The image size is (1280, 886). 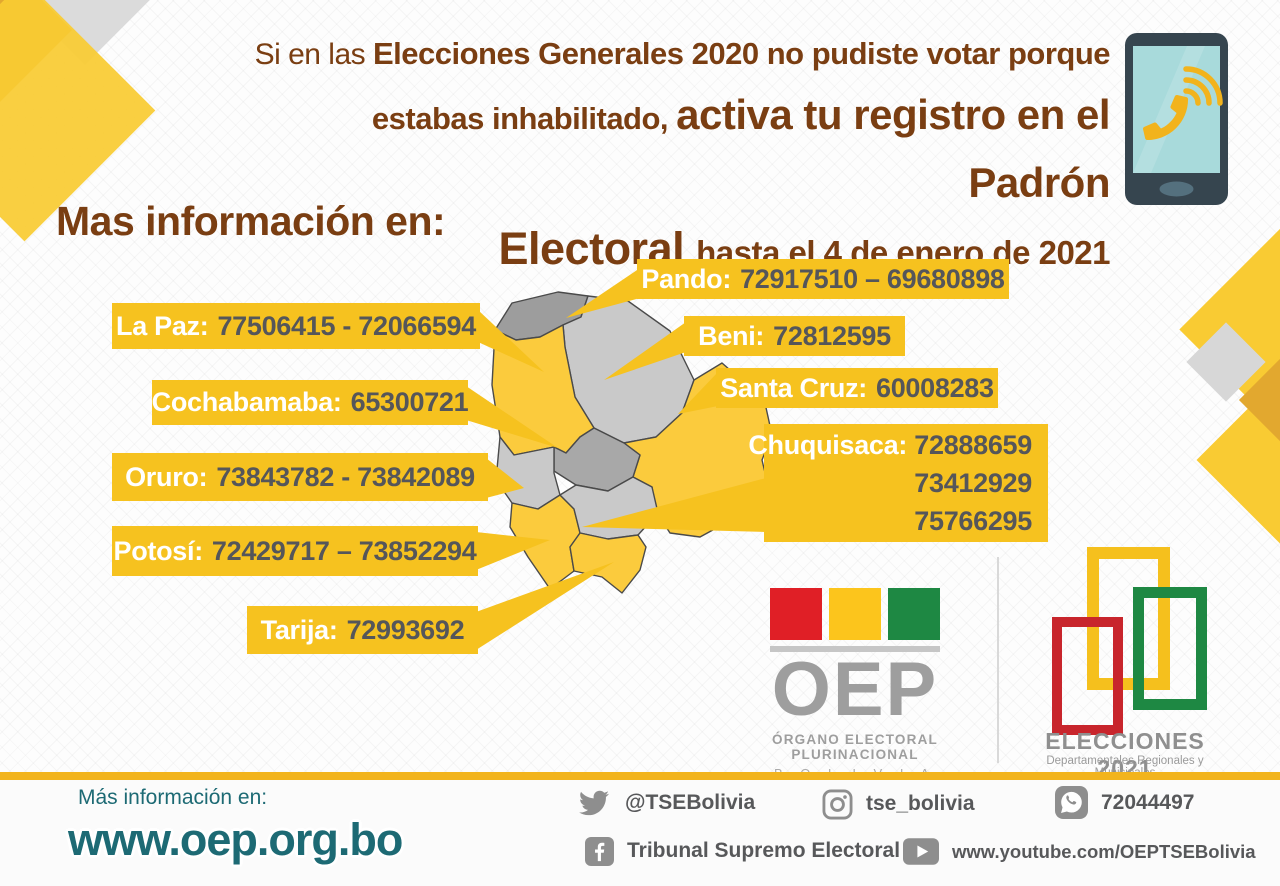 What do you see at coordinates (855, 689) in the screenshot?
I see `oep-acronym: OEP` at bounding box center [855, 689].